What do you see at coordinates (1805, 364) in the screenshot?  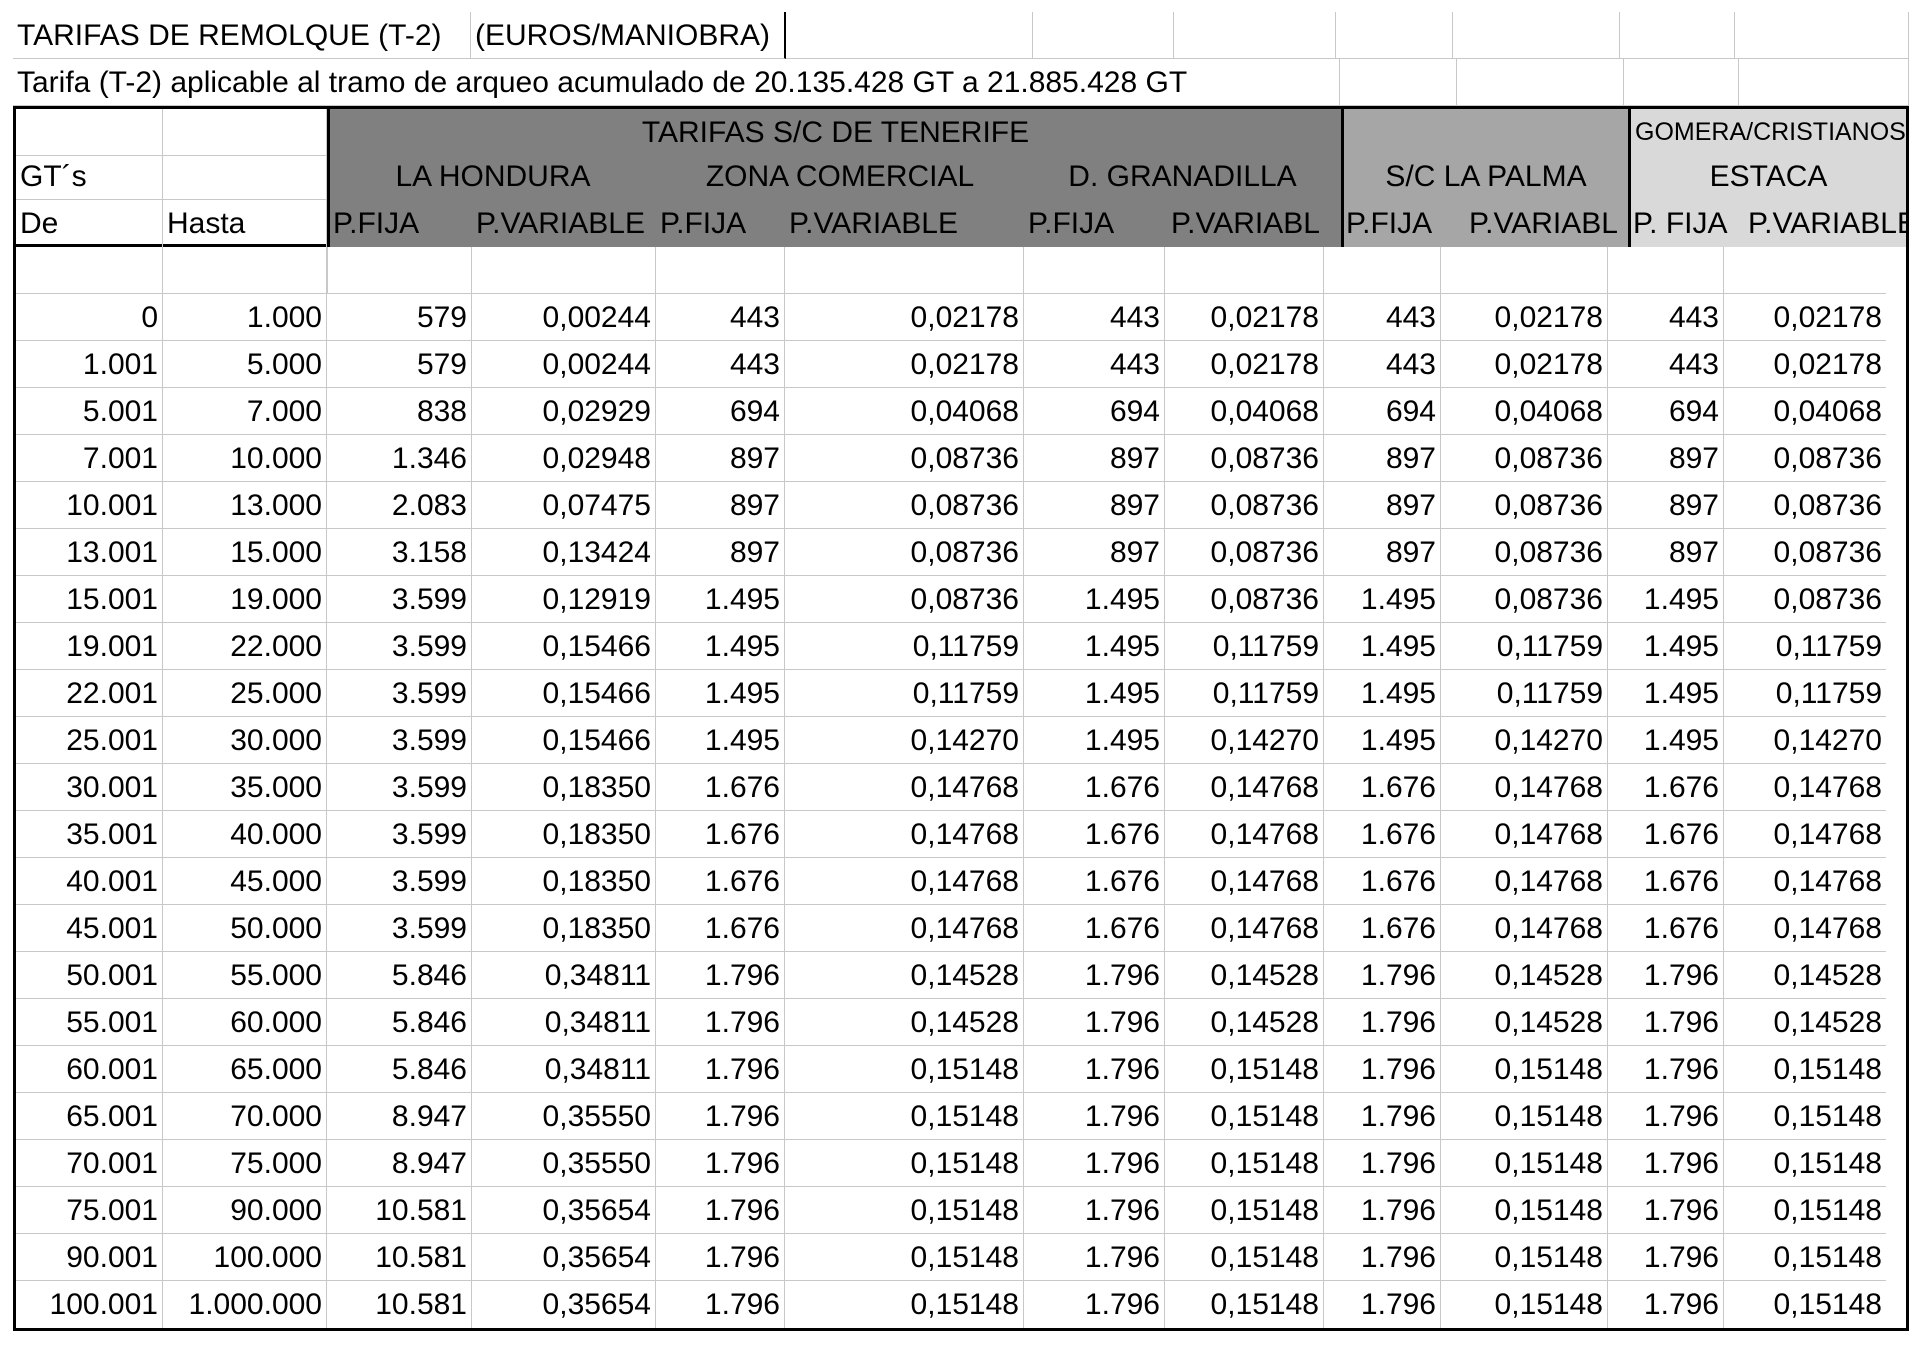 I see `estaca-variable-cell: 0,02178` at bounding box center [1805, 364].